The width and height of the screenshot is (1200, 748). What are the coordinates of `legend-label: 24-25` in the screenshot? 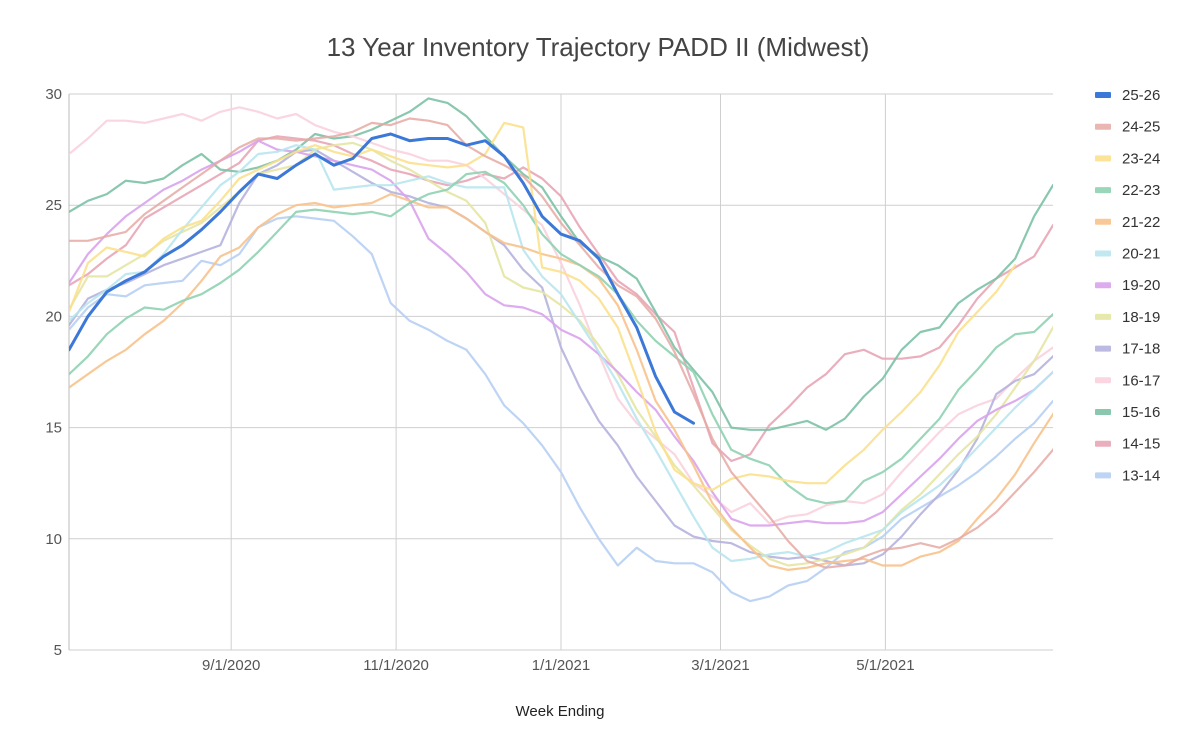 It's located at (1141, 127).